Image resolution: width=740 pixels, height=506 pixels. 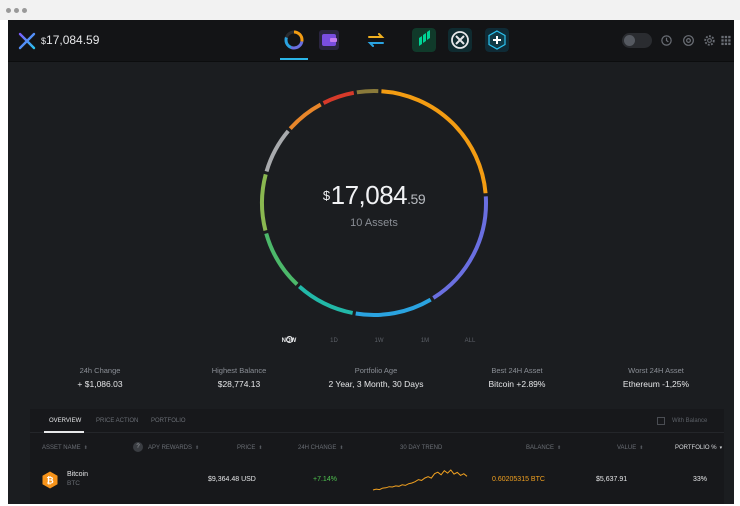 I want to click on stat-label: 24h Change, so click(x=100, y=370).